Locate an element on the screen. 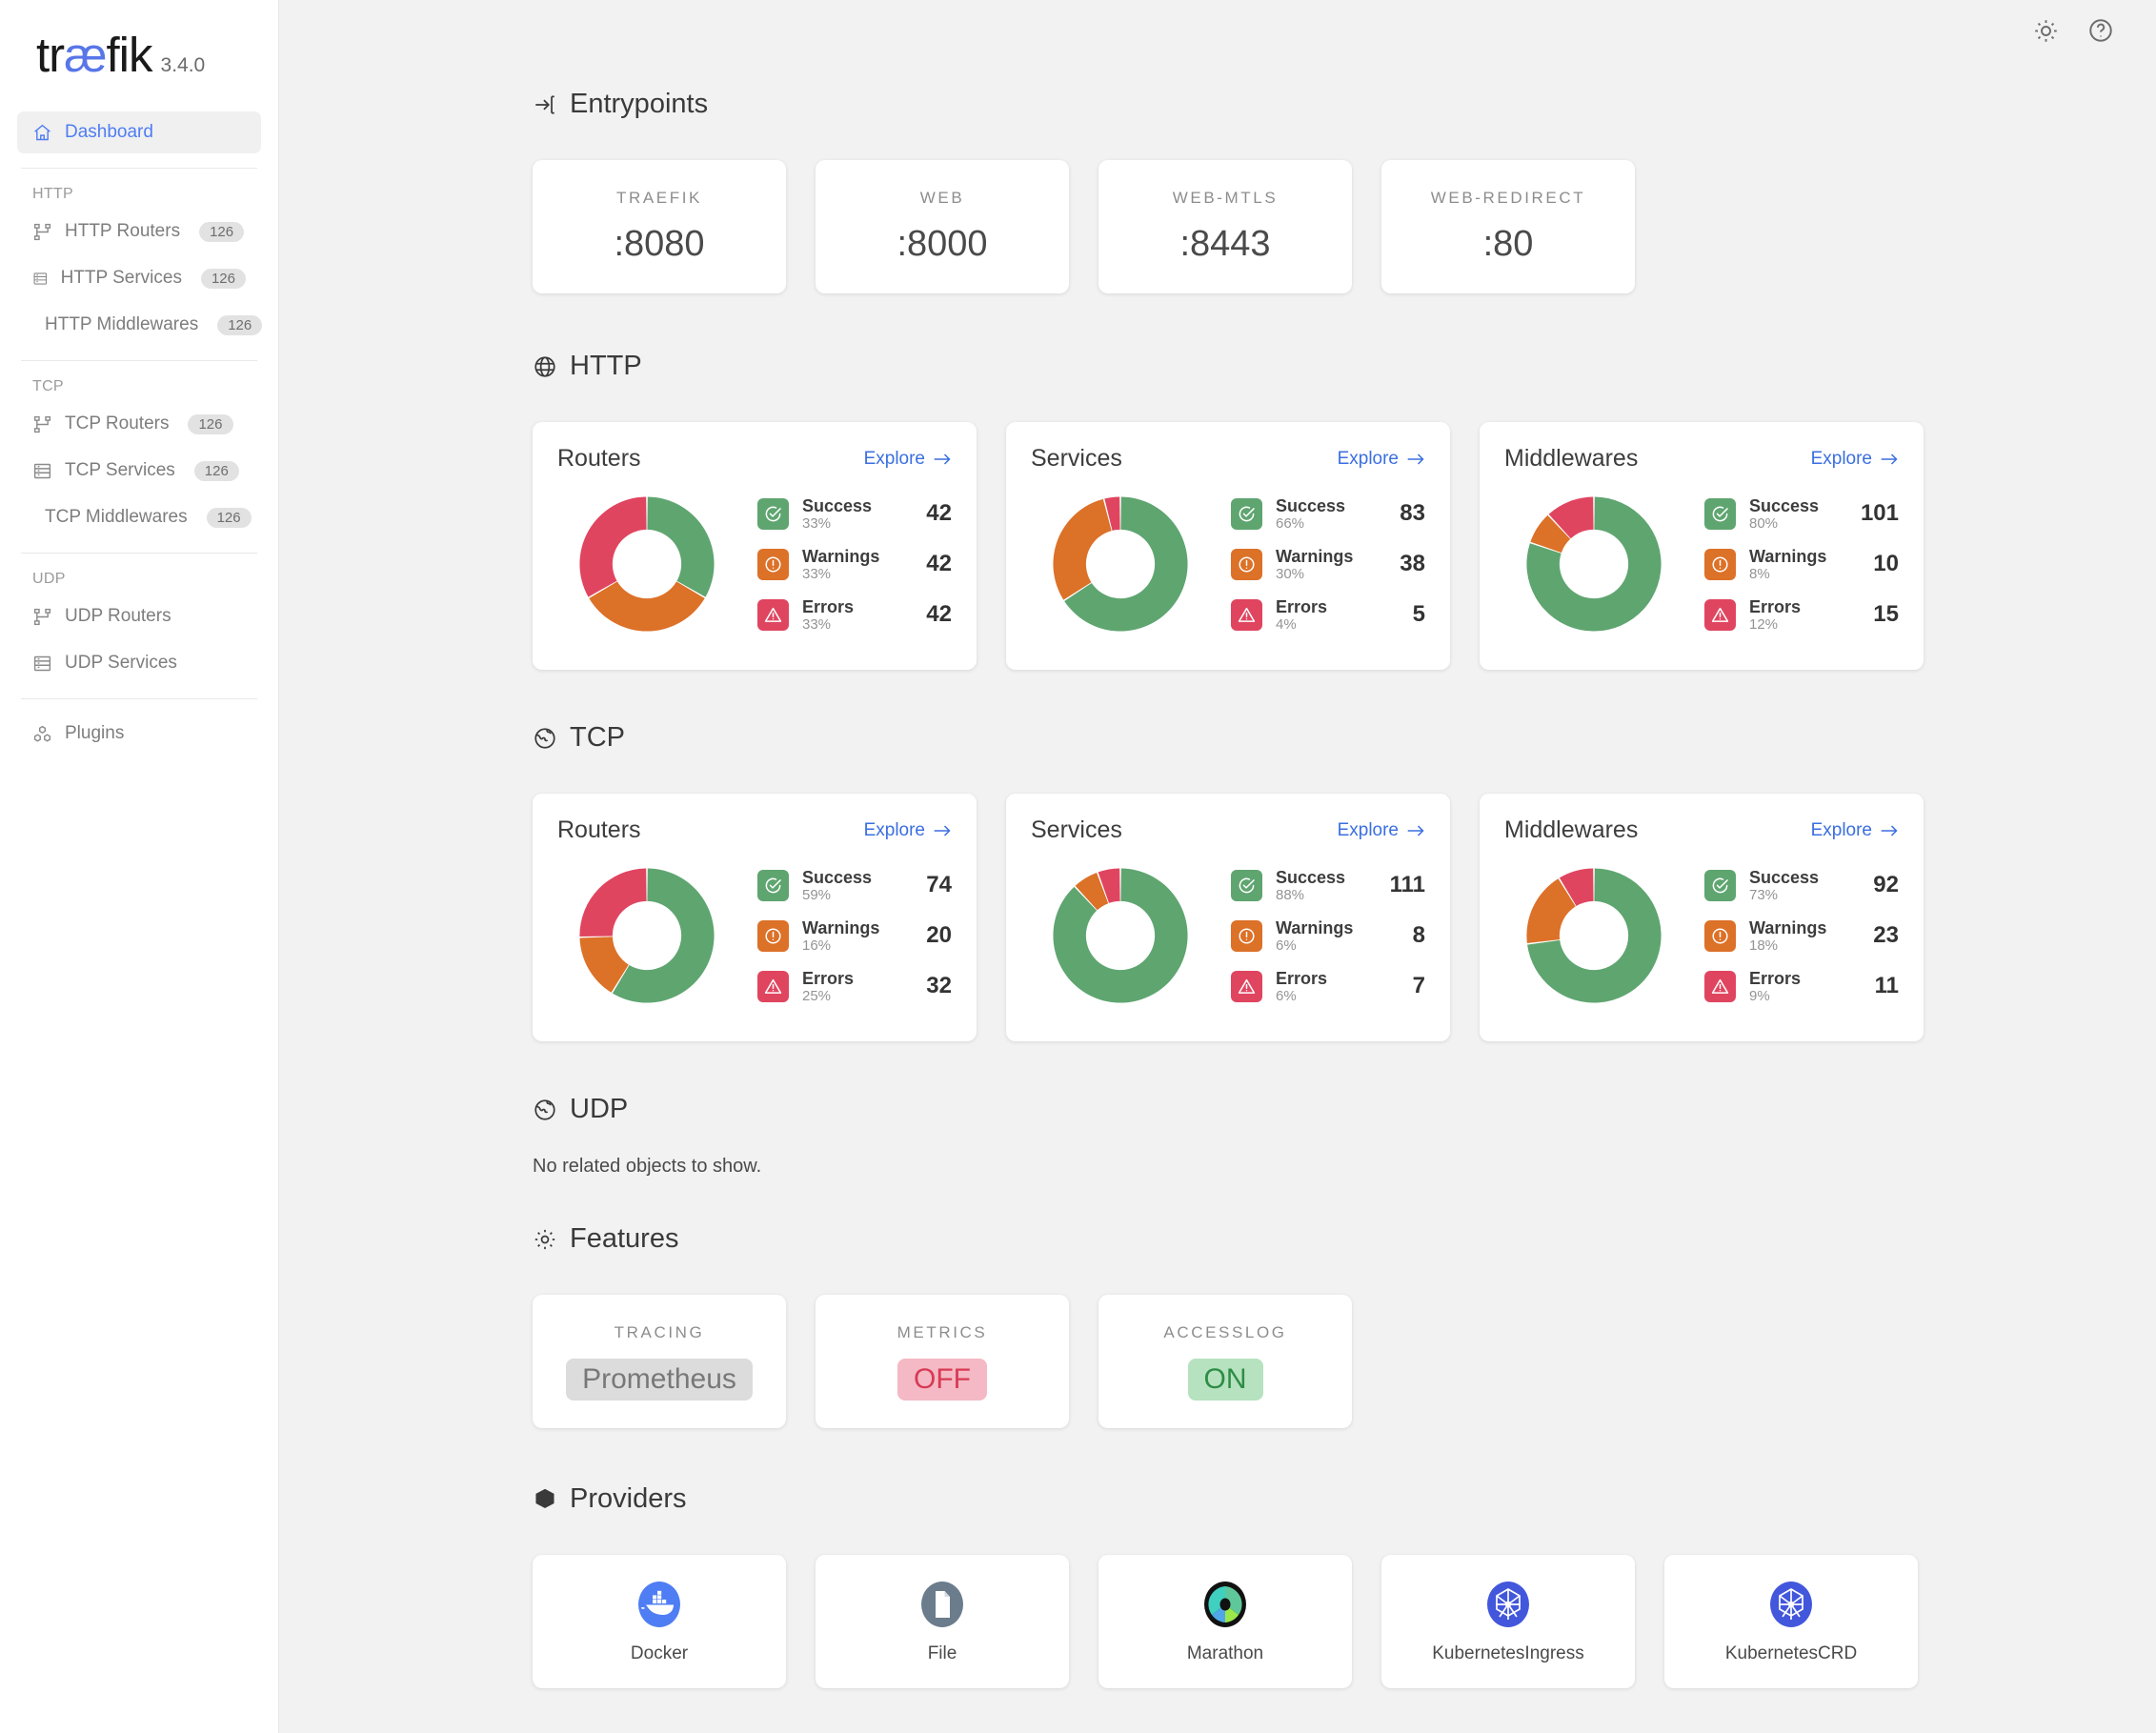 The image size is (2156, 1733). provider-name: KubernetesCRD is located at coordinates (1791, 1653).